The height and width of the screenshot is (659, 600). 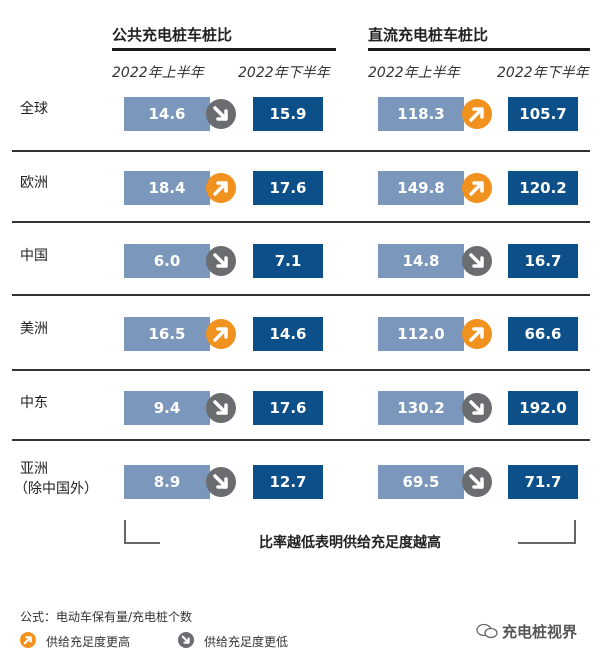 What do you see at coordinates (543, 114) in the screenshot?
I see `dc-h2-value: 105.7` at bounding box center [543, 114].